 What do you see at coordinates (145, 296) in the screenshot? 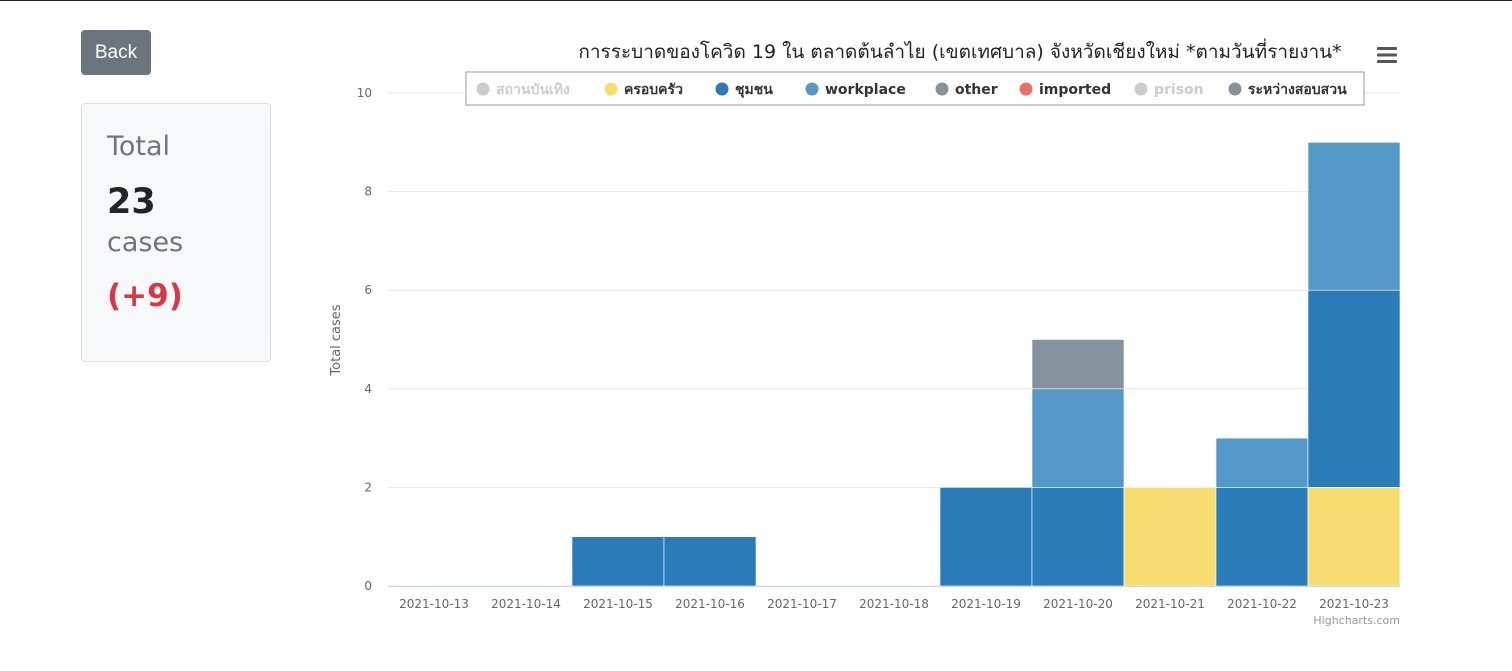
I see `total-delta: (+9)` at bounding box center [145, 296].